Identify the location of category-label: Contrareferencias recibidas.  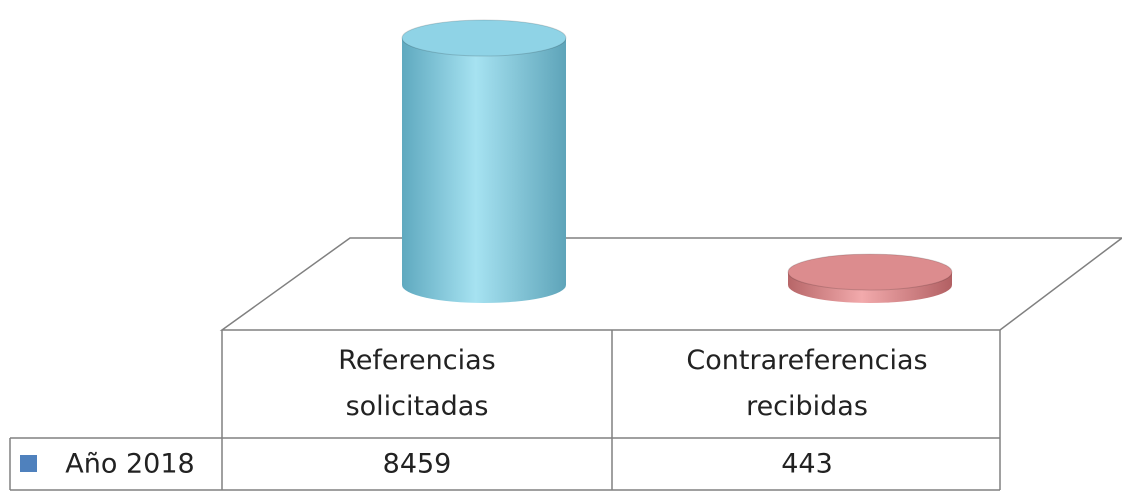
(806, 383).